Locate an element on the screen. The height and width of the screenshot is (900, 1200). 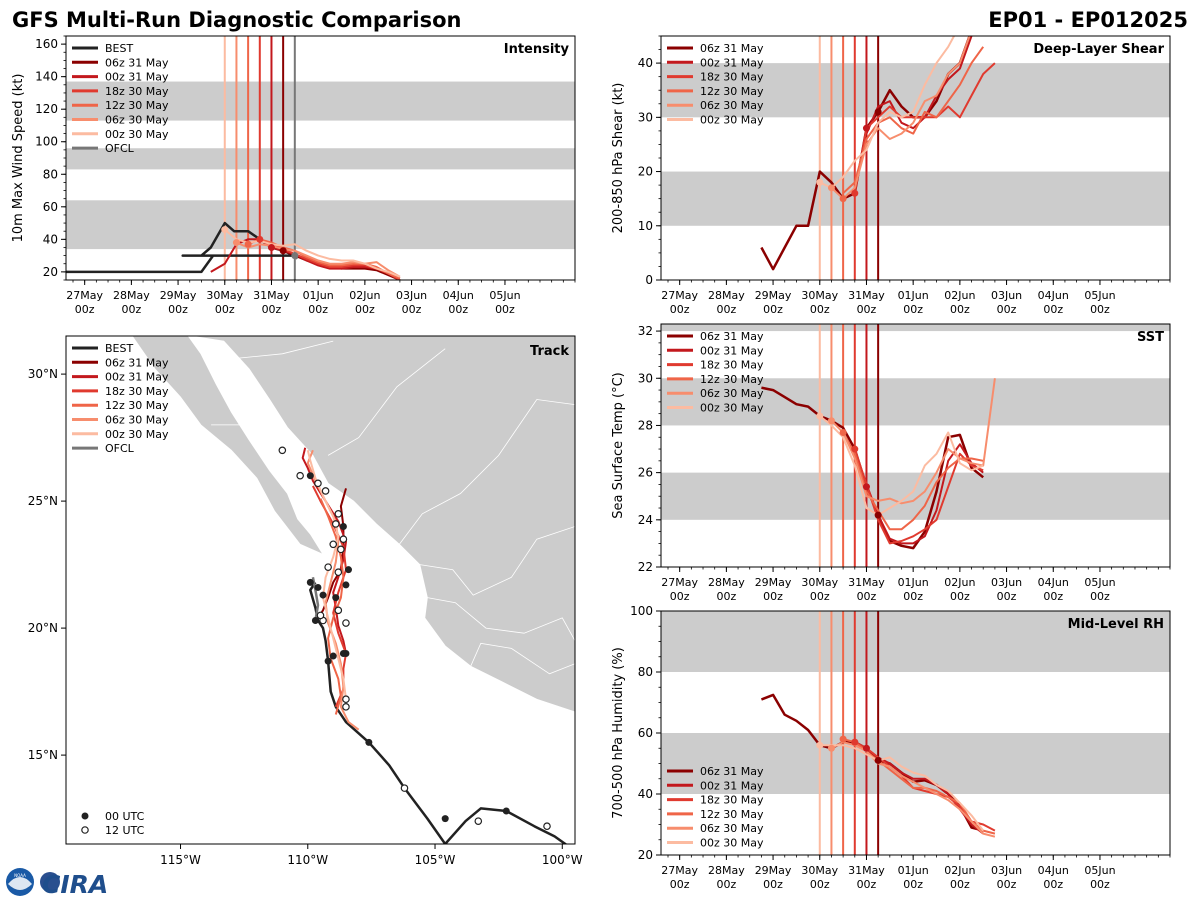
track-legend-label-12z-30-may: 12z 30 May is located at coordinates (137, 405).